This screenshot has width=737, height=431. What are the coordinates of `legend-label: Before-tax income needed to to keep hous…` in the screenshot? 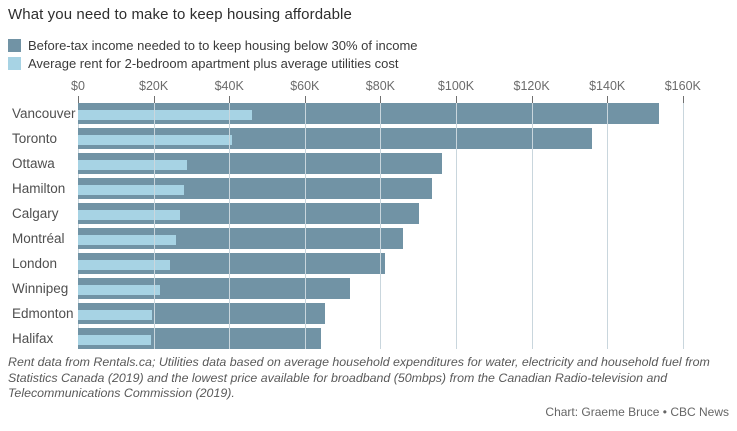 It's located at (223, 45).